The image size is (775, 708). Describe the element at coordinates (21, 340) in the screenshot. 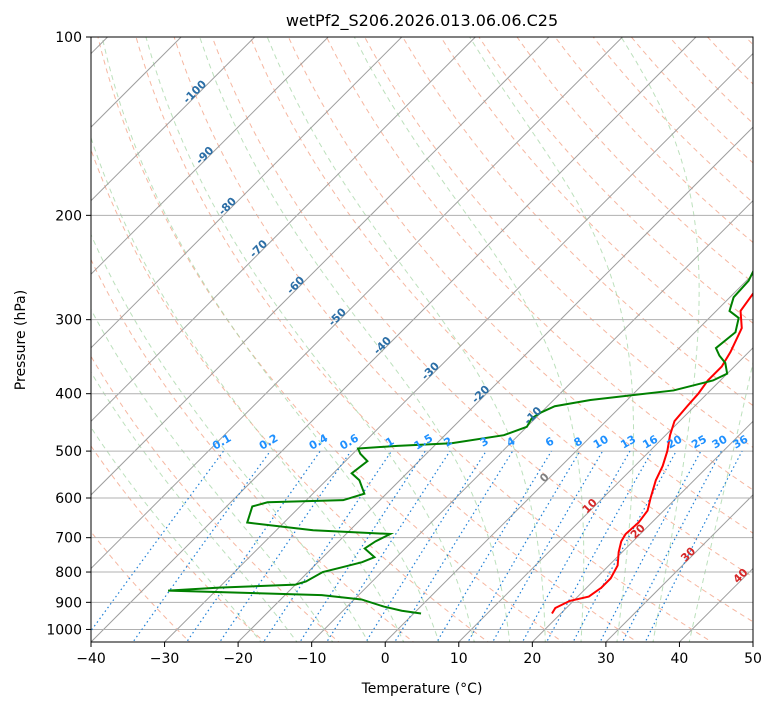

I see `y-axis-title: Pressure (hPa)` at that location.